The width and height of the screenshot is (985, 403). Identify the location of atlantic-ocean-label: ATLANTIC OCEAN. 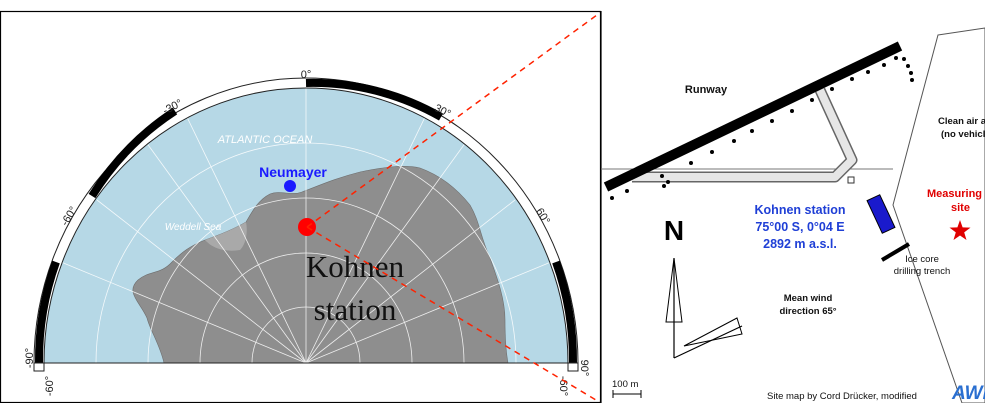
(265, 140).